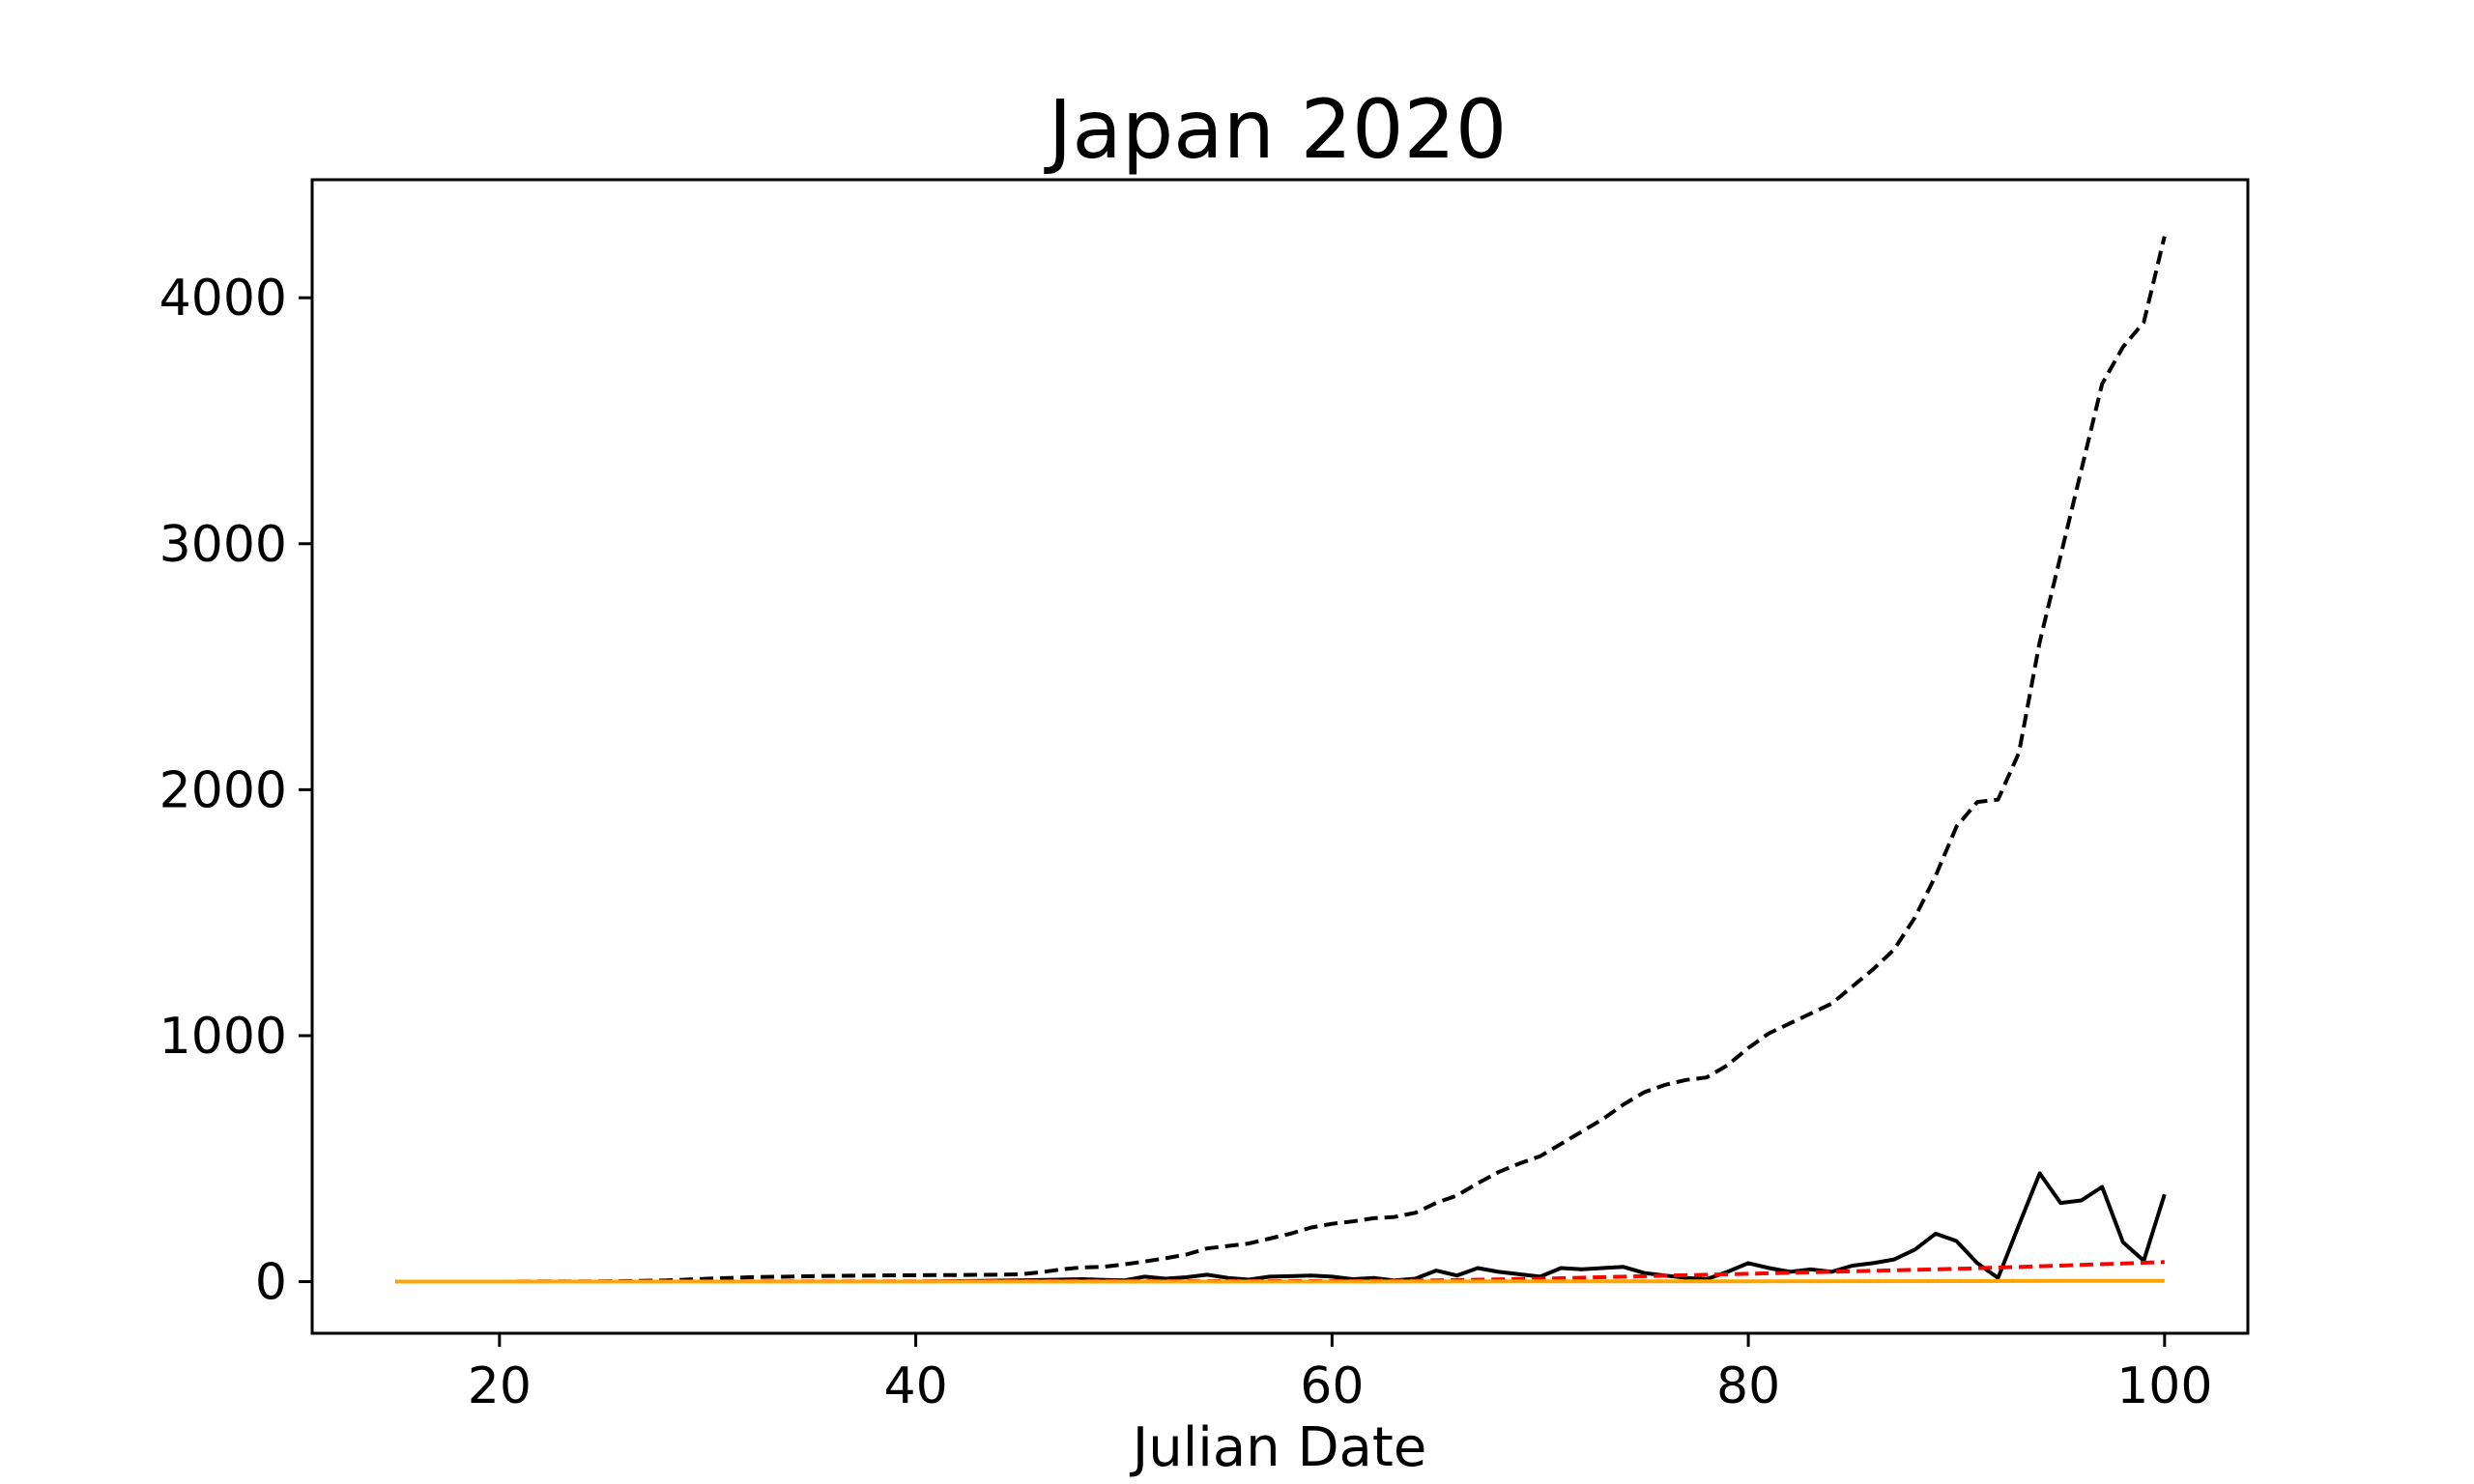 This screenshot has width=2474, height=1484. Describe the element at coordinates (1276, 130) in the screenshot. I see `chart-title: Japan 2020` at that location.